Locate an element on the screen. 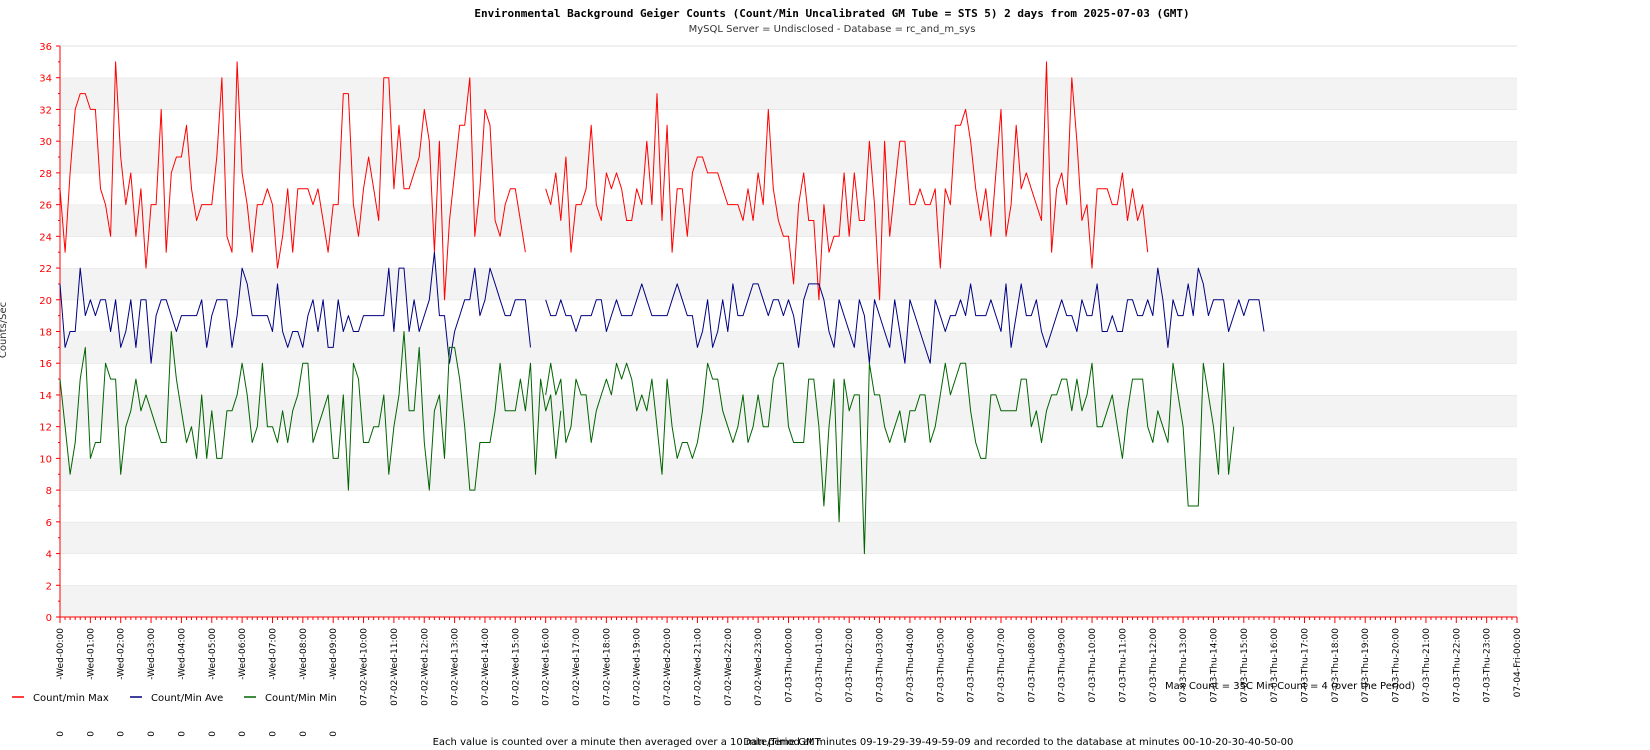 Image resolution: width=1650 pixels, height=750 pixels. x-tick-label: -Wed-01:00 is located at coordinates (91, 654).